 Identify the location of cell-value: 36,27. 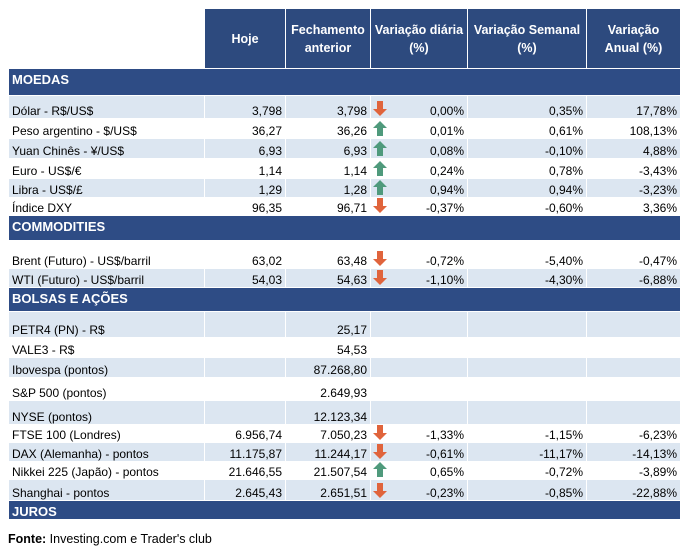
(245, 128).